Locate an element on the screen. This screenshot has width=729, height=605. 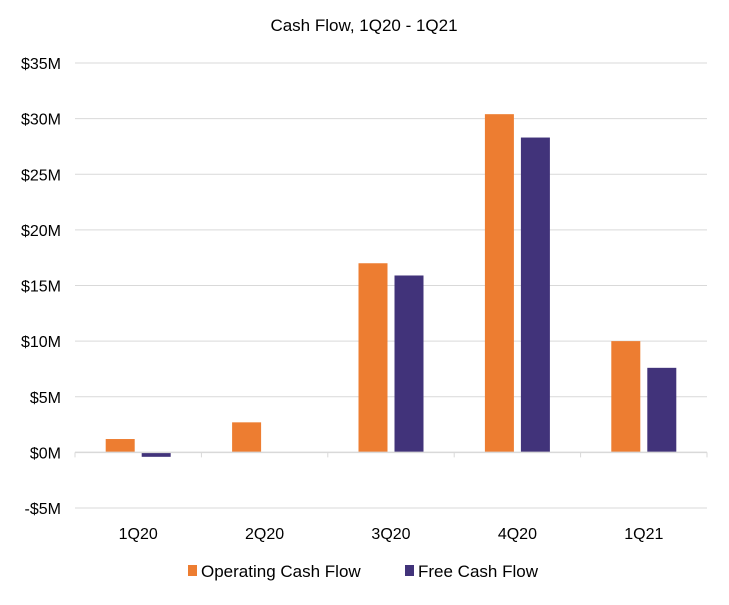
x-tick-label: 1Q20 is located at coordinates (138, 534).